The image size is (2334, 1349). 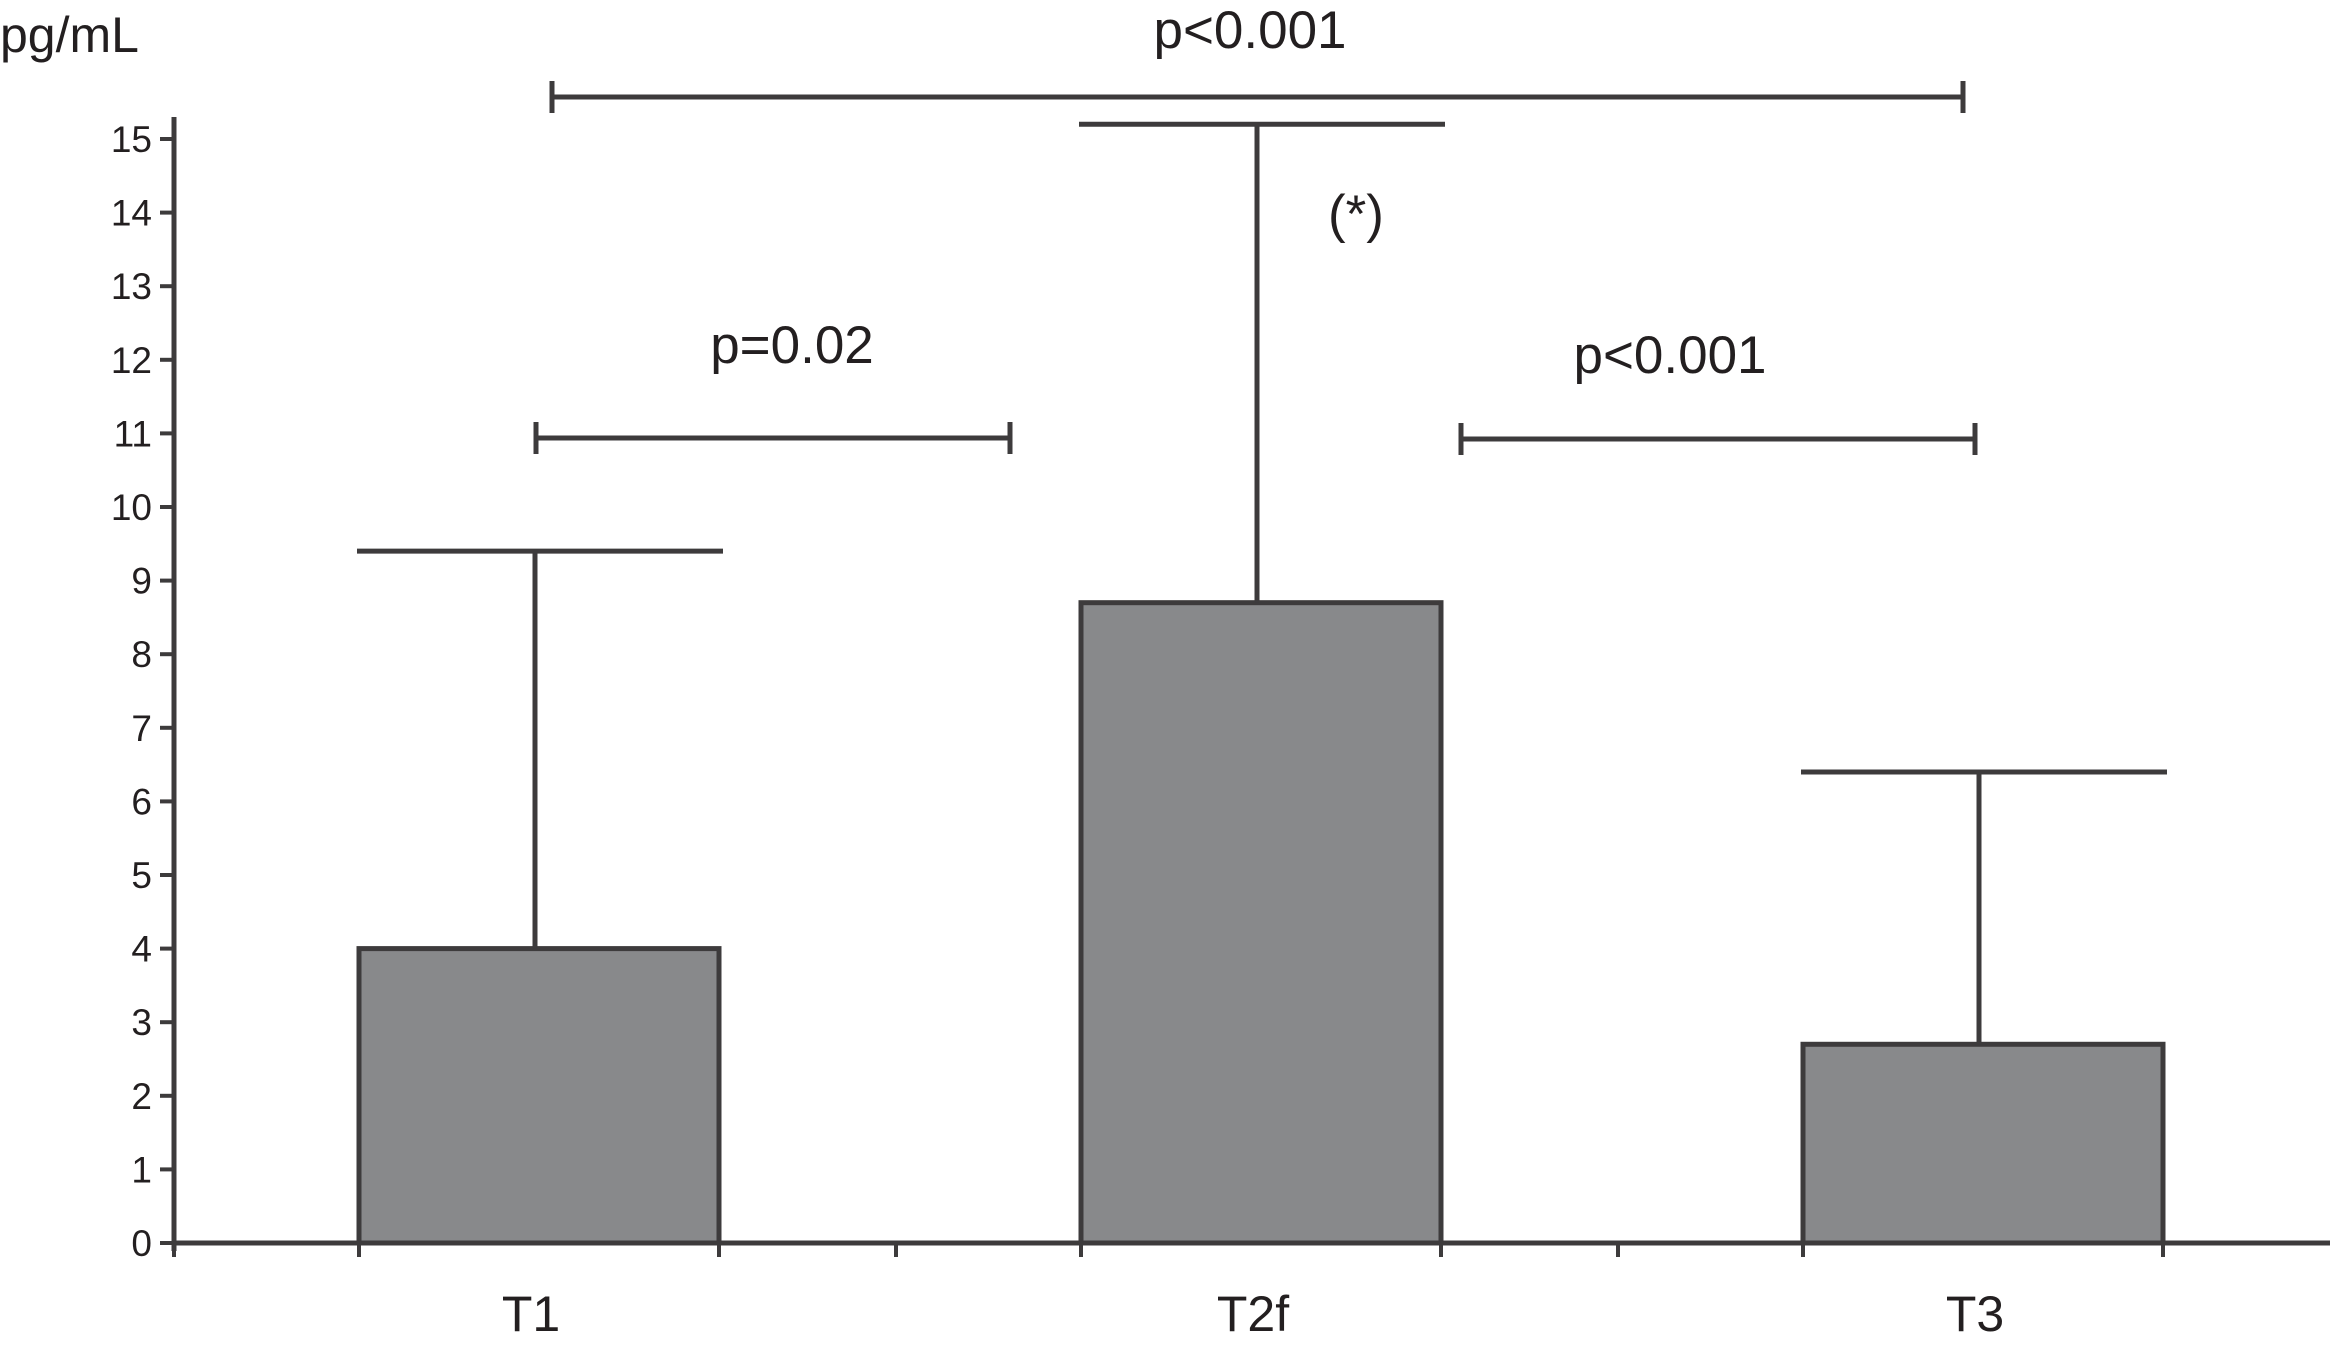 I want to click on bar-t2f, so click(x=1261, y=923).